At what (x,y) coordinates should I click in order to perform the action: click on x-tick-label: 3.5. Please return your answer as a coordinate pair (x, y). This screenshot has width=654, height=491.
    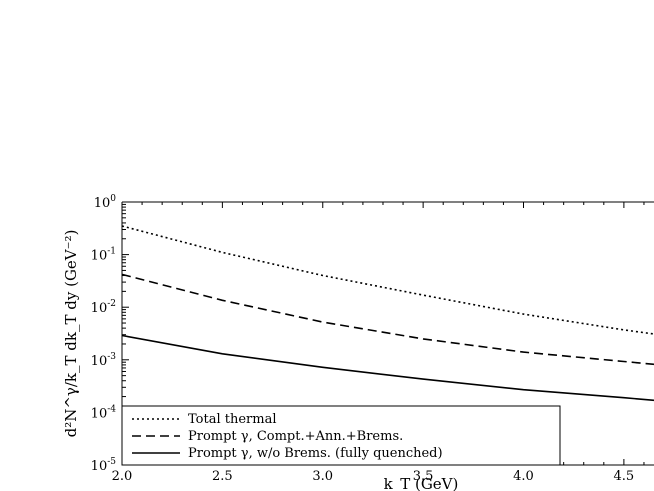
    Looking at the image, I should click on (423, 476).